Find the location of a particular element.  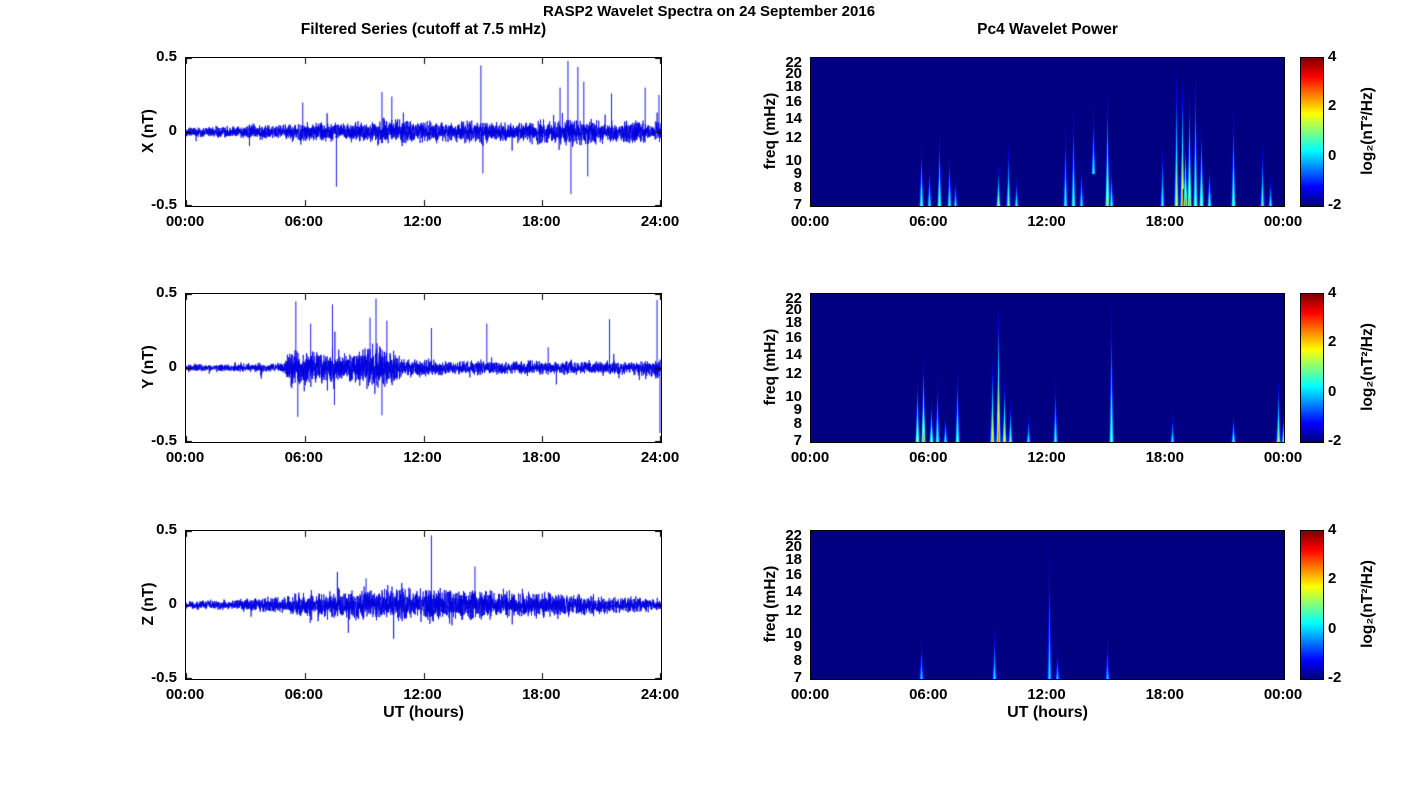

right-column-title: Pc4 Wavelet Power is located at coordinates (1047, 29).